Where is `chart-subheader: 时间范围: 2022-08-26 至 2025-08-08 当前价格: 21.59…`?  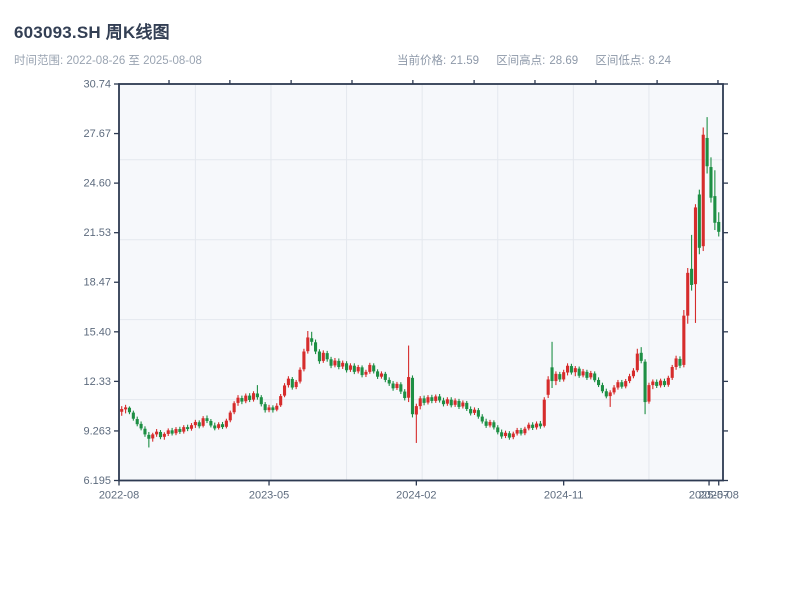 chart-subheader: 时间范围: 2022-08-26 至 2025-08-08 当前价格: 21.59… is located at coordinates (400, 60).